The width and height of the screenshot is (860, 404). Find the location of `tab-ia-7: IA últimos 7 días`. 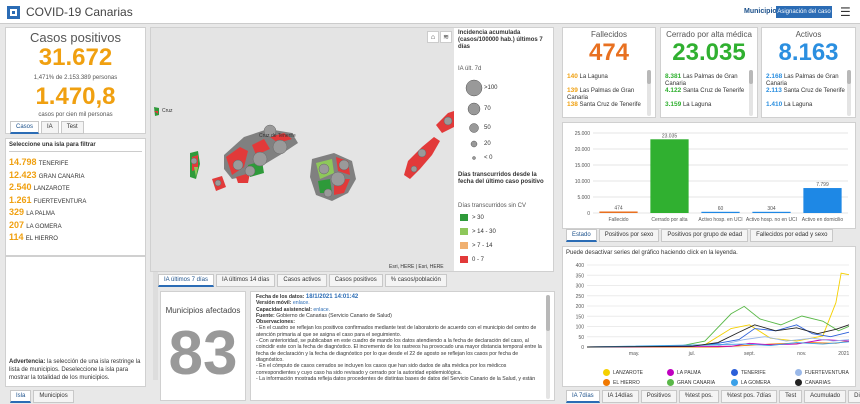

tab-ia-7: IA últimos 7 días is located at coordinates (186, 280).